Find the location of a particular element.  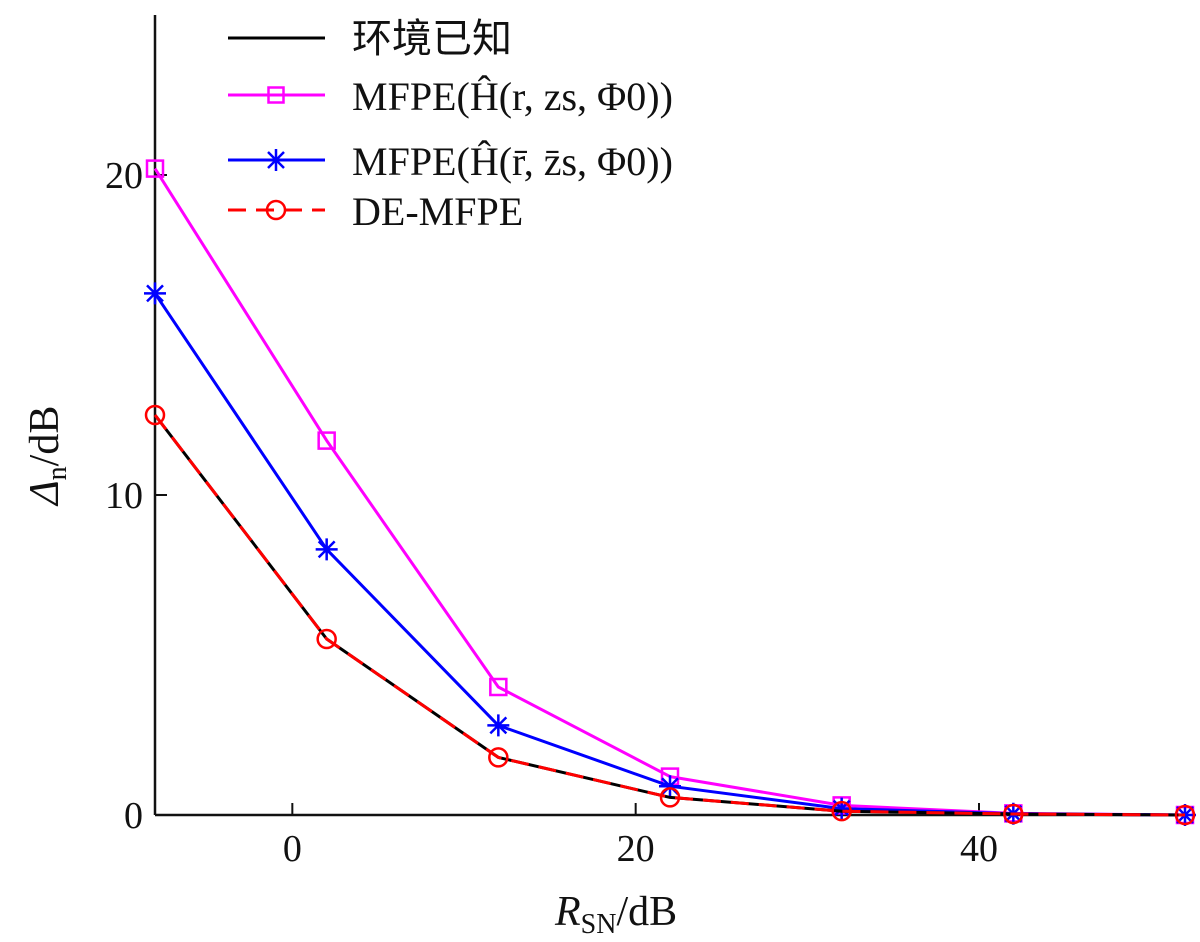

y-axis-label-main: Δ is located at coordinates (45, 493).